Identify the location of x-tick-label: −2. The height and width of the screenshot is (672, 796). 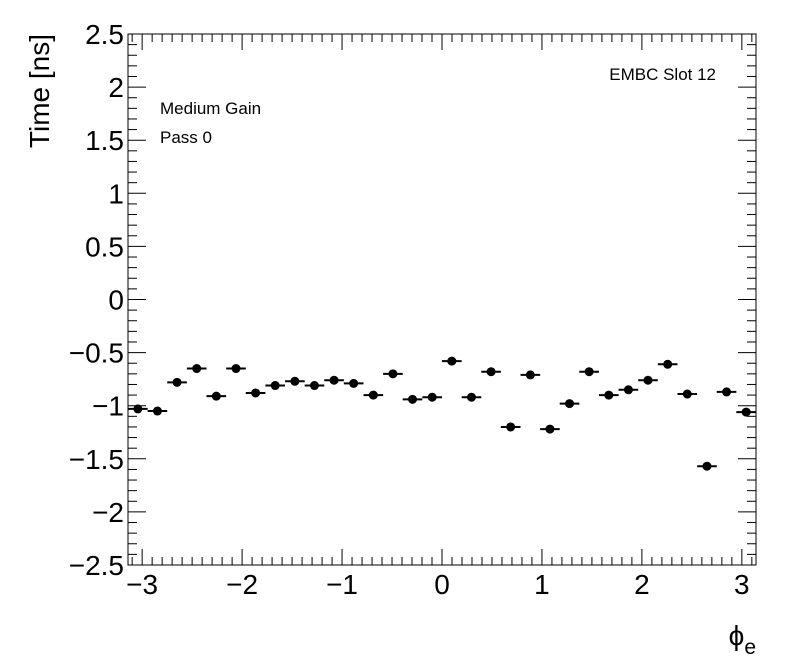
(242, 584).